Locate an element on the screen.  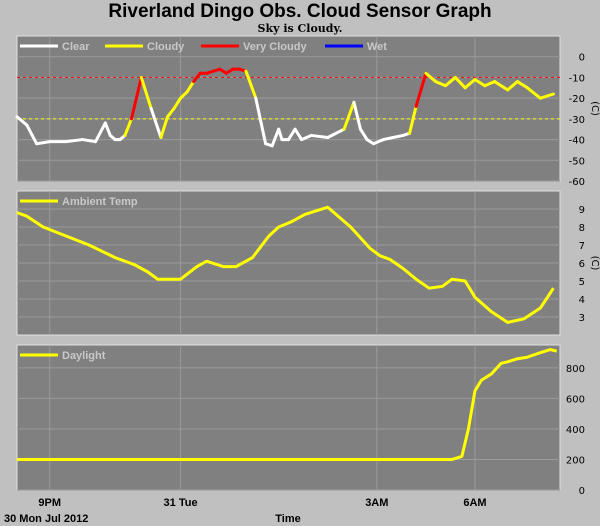
y-tick-label: 200 is located at coordinates (575, 460).